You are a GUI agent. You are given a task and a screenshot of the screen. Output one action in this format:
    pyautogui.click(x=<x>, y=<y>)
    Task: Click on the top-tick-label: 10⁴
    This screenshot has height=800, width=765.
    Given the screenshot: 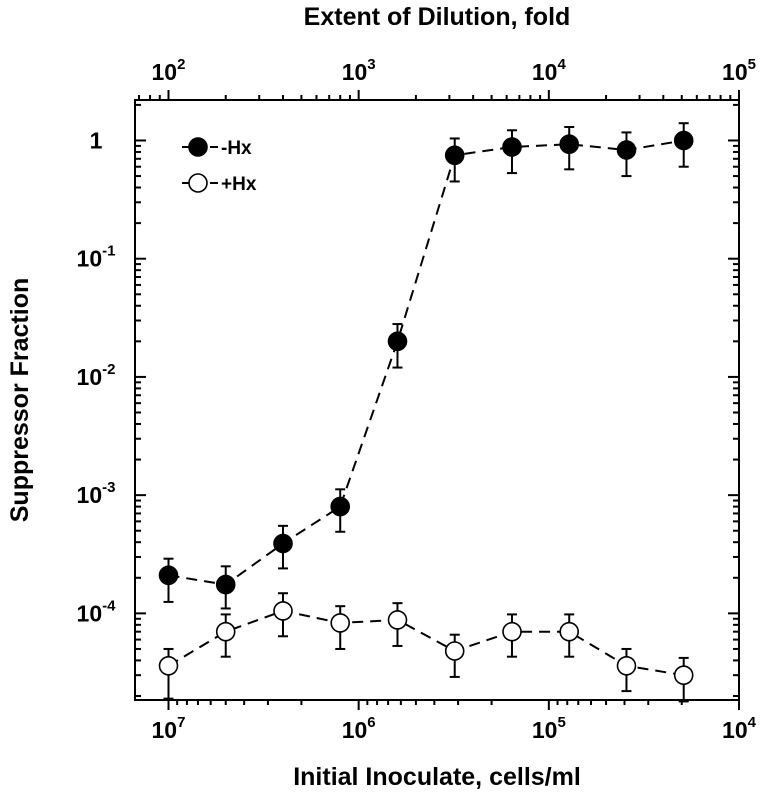 What is the action you would take?
    pyautogui.click(x=549, y=70)
    